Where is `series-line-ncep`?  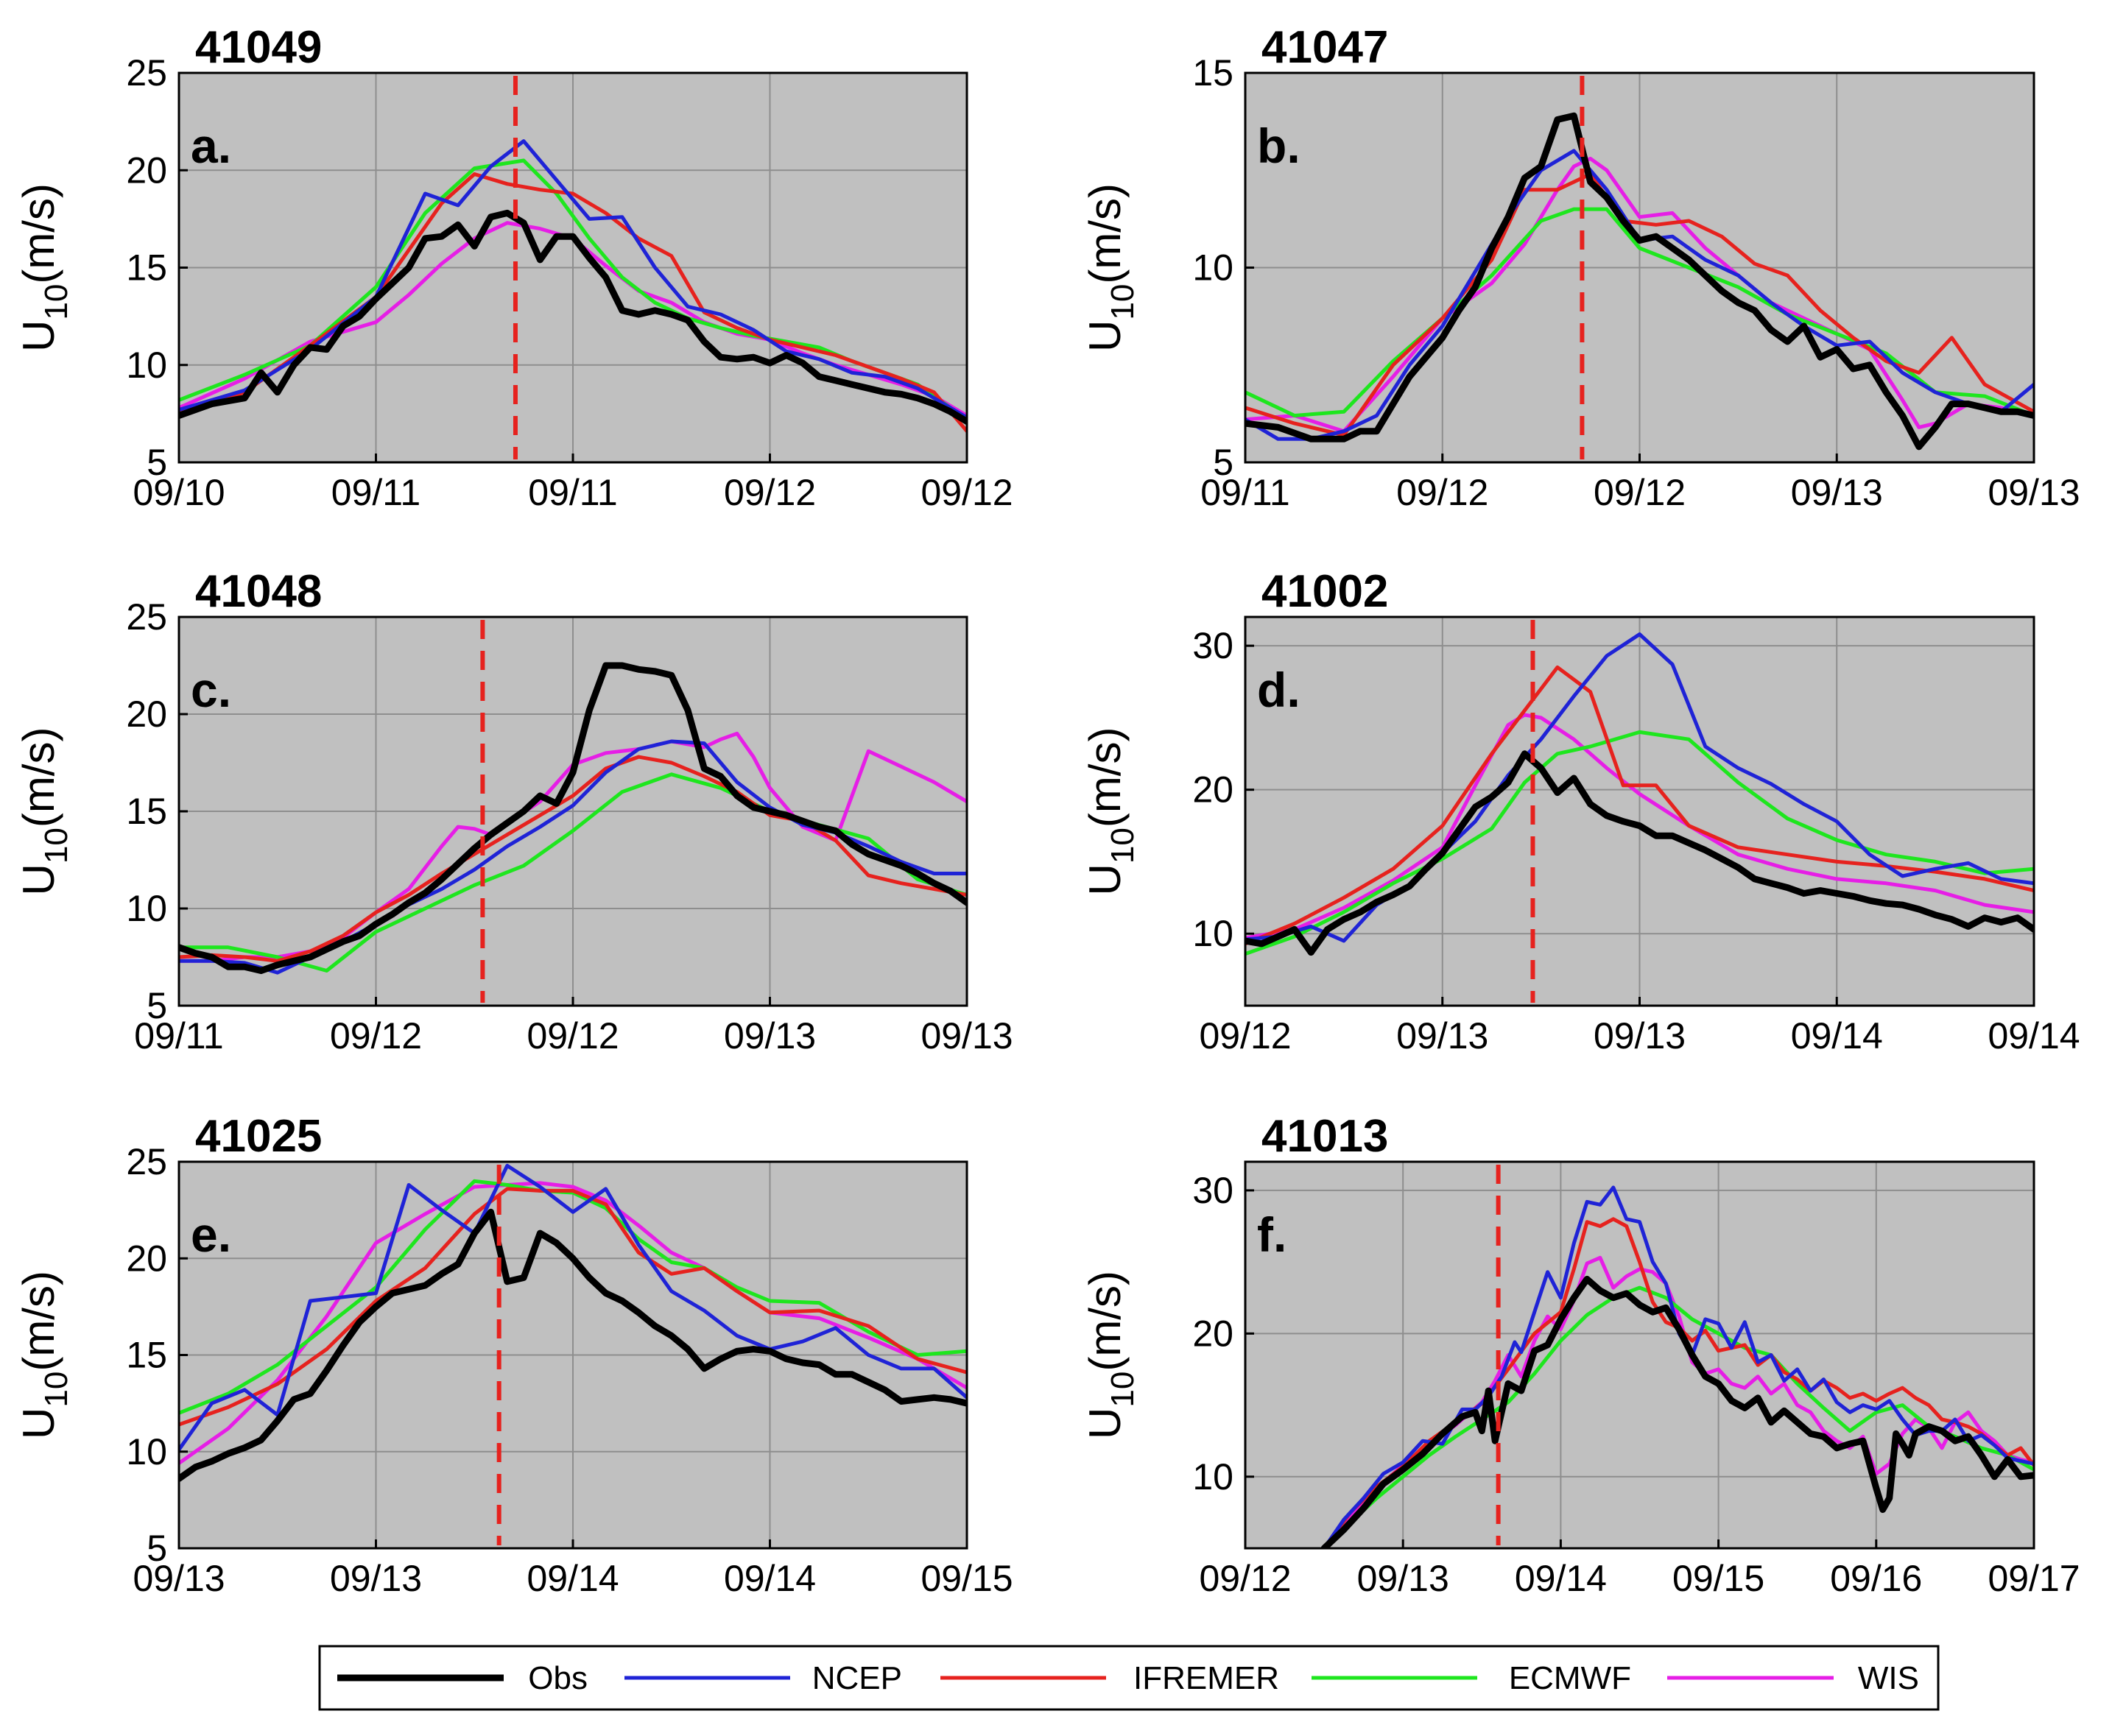
series-line-ncep is located at coordinates (573, 1307).